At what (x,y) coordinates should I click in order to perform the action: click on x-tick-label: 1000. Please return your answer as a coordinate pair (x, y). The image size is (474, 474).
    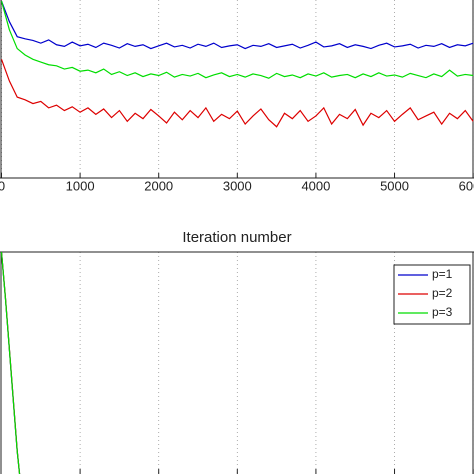
    Looking at the image, I should click on (80, 185).